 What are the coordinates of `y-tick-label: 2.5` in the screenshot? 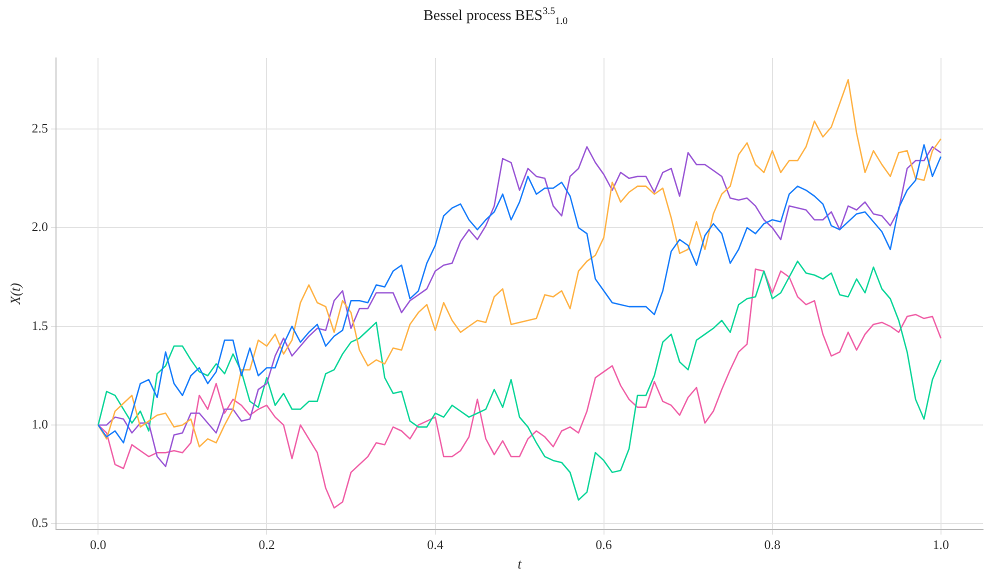 It's located at (40, 128).